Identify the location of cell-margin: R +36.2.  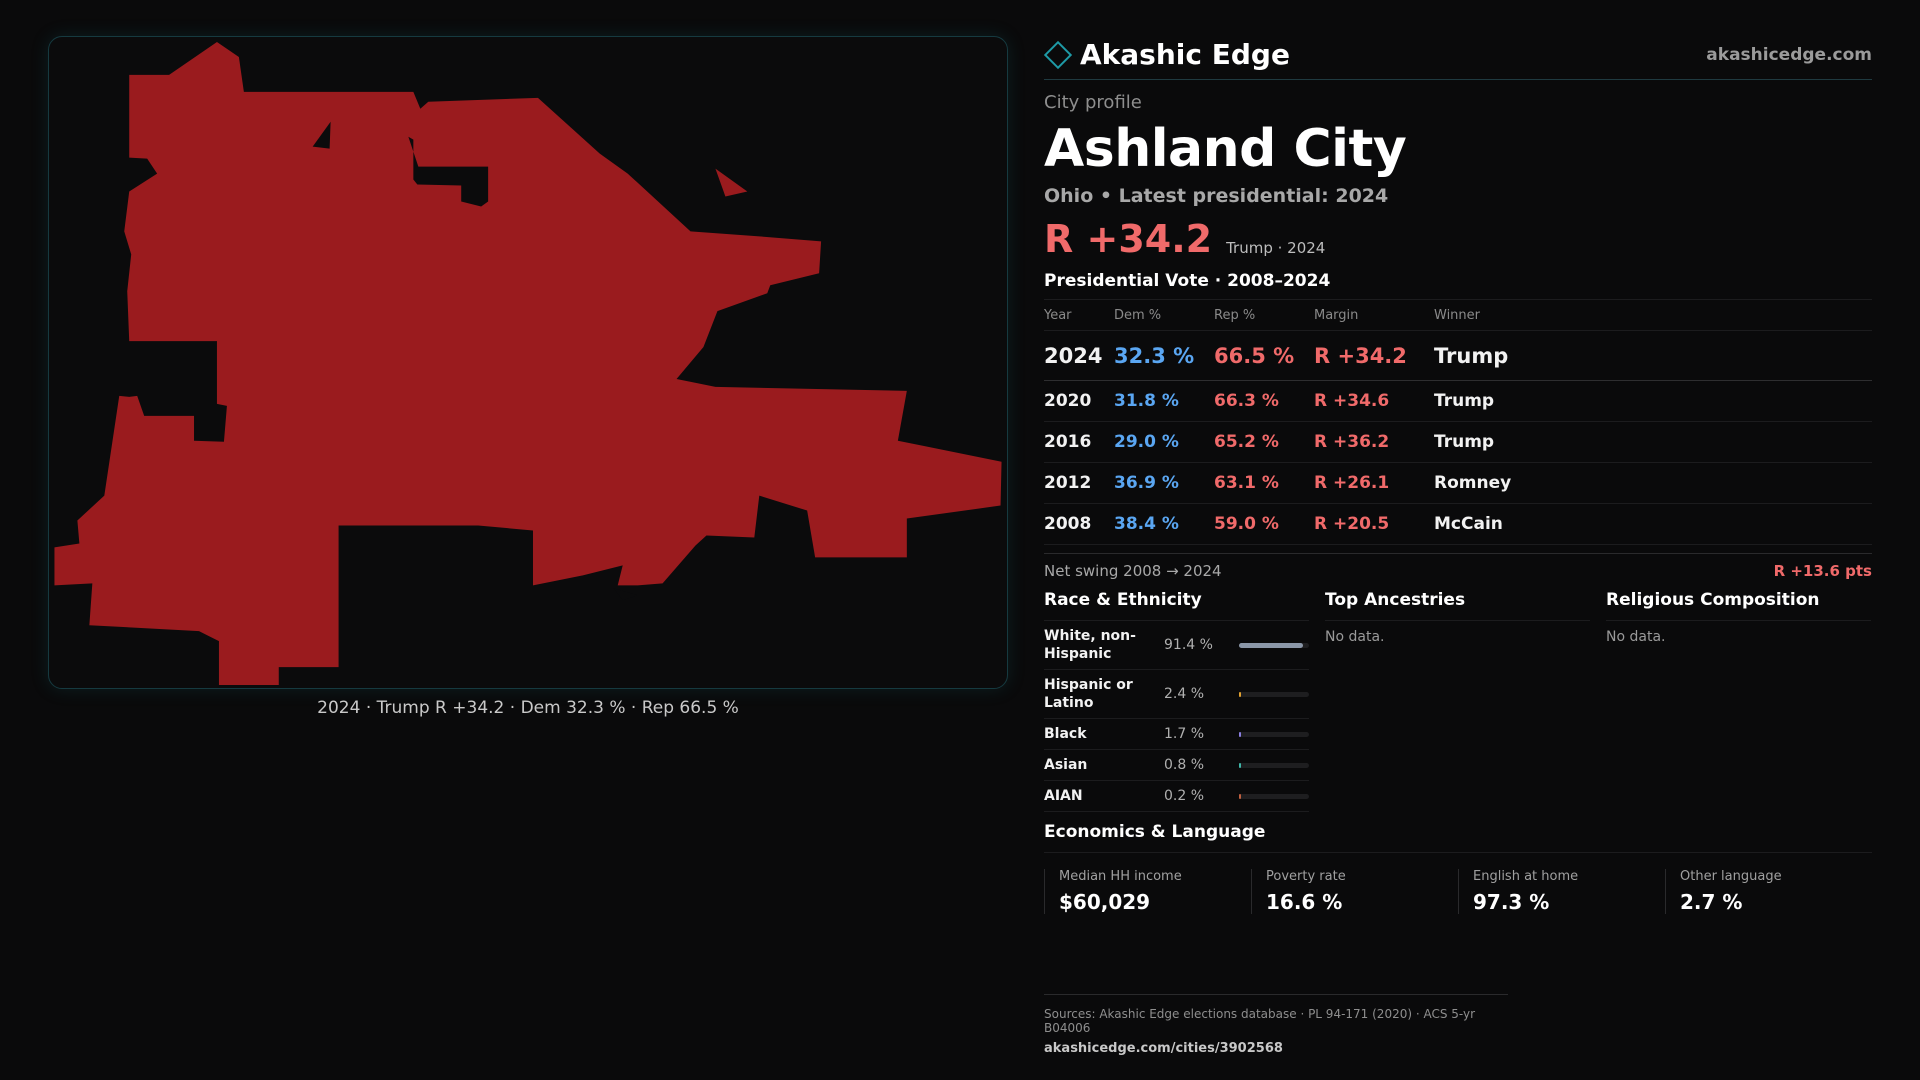
(1374, 442).